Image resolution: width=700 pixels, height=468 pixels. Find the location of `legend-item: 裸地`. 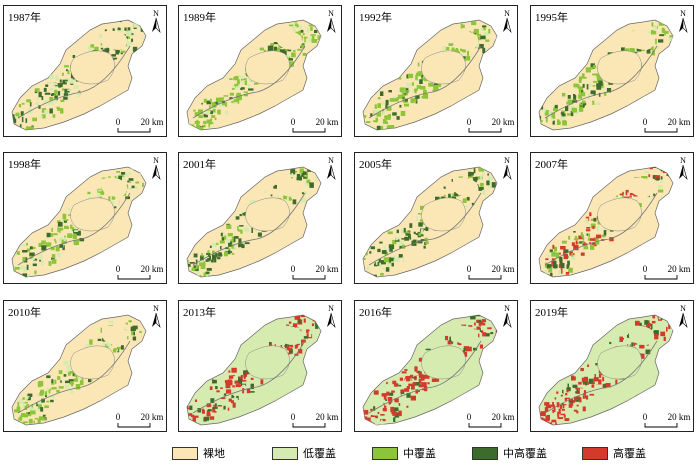

legend-item: 裸地 is located at coordinates (198, 453).